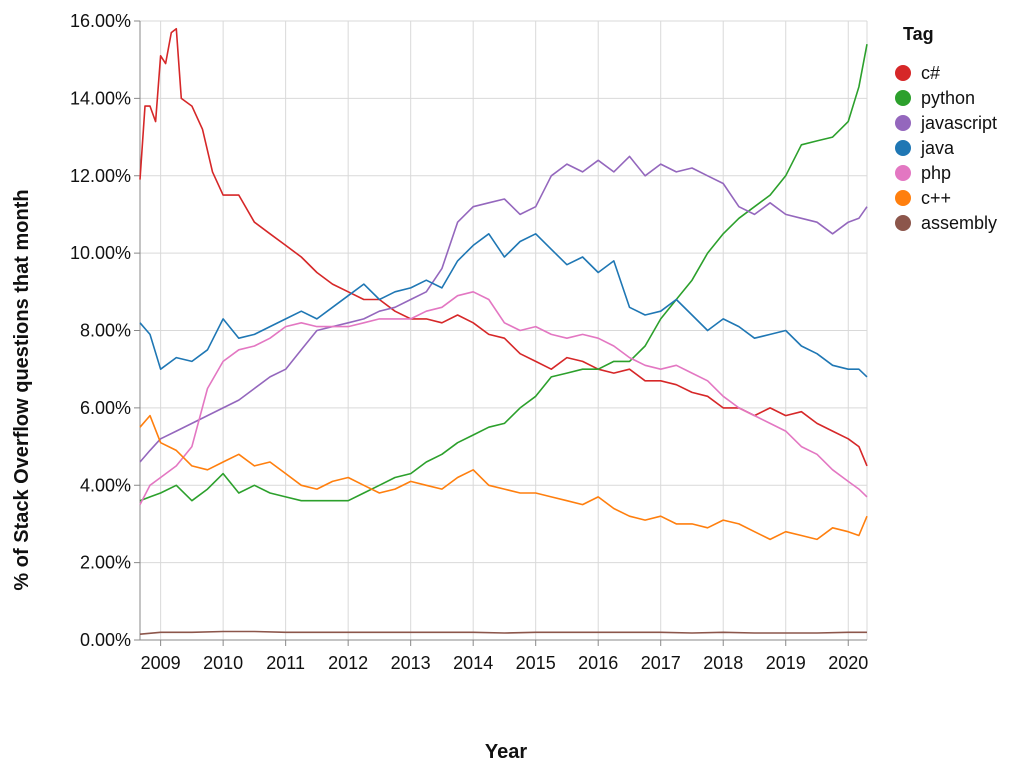 This screenshot has width=1016, height=770. I want to click on x-tick-label: 2009, so click(161, 663).